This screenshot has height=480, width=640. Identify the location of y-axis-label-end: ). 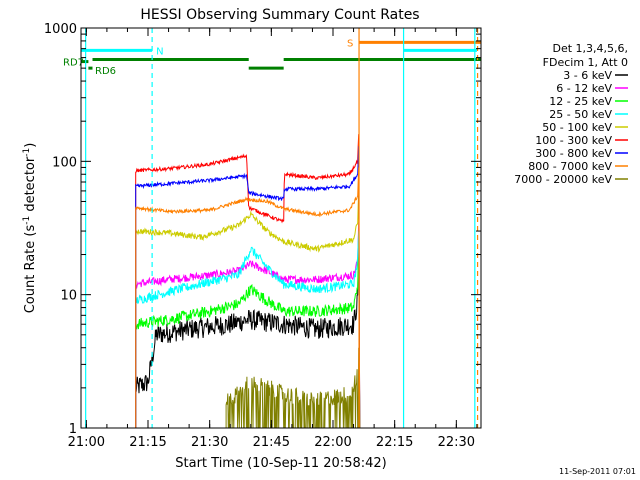
(30, 145).